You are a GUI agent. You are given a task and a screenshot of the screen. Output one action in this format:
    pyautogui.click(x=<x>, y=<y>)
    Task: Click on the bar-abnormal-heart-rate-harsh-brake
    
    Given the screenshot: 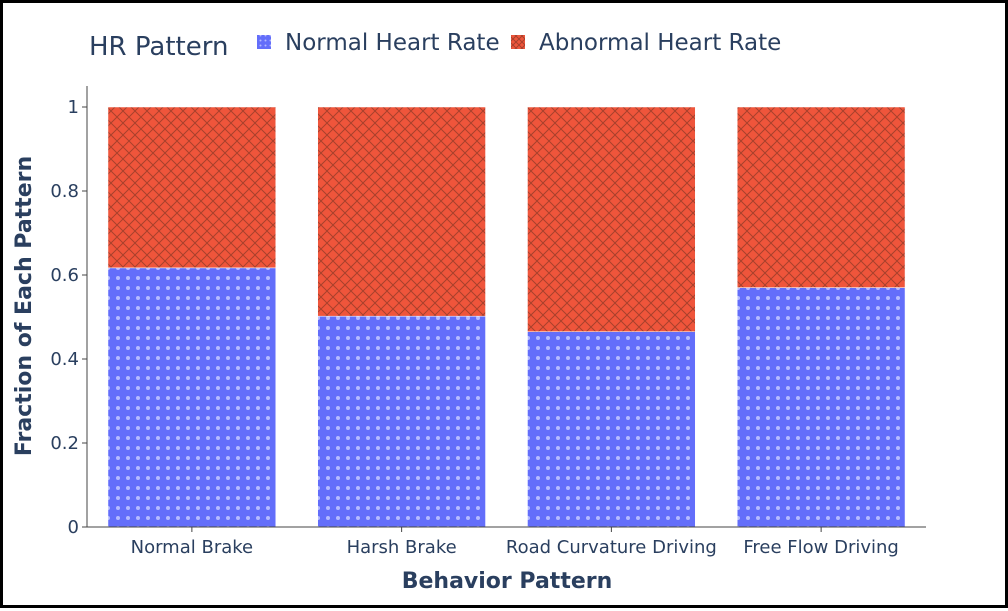 What is the action you would take?
    pyautogui.click(x=401, y=211)
    